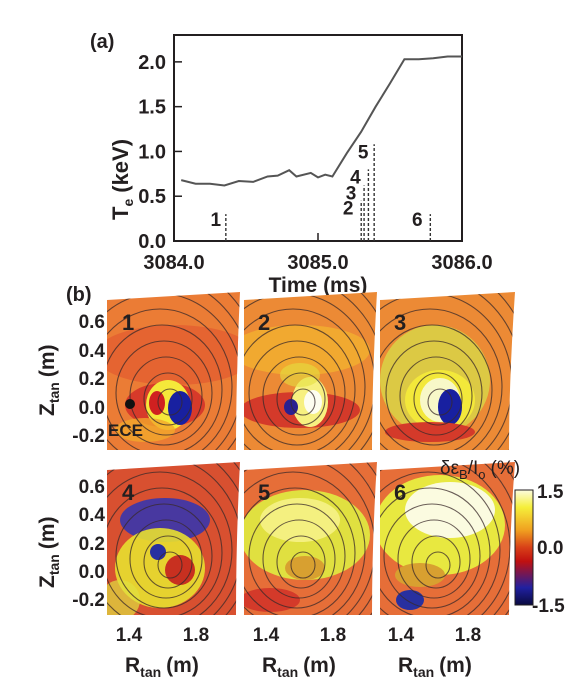 This screenshot has height=696, width=581. I want to click on colorbar-title: δεB/Io (%), so click(480, 470).